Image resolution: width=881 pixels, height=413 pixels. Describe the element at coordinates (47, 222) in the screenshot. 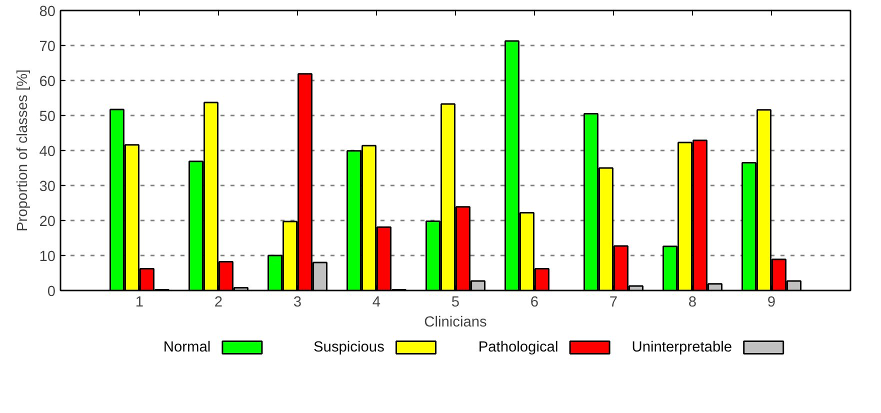

I see `y-tick-label: 20` at that location.